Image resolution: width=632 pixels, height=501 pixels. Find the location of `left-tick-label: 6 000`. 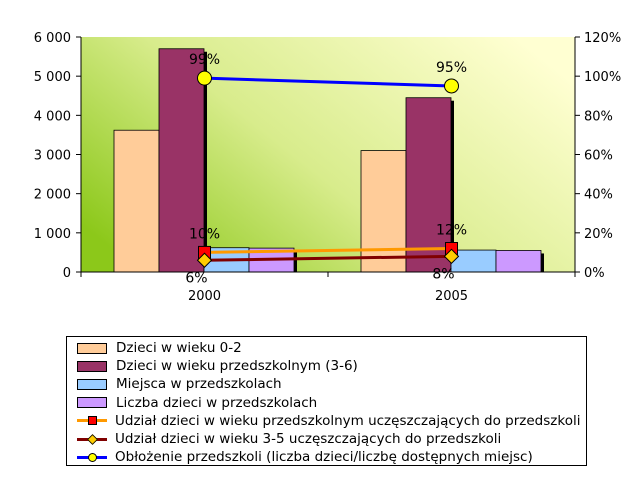

left-tick-label: 6 000 is located at coordinates (52, 38).